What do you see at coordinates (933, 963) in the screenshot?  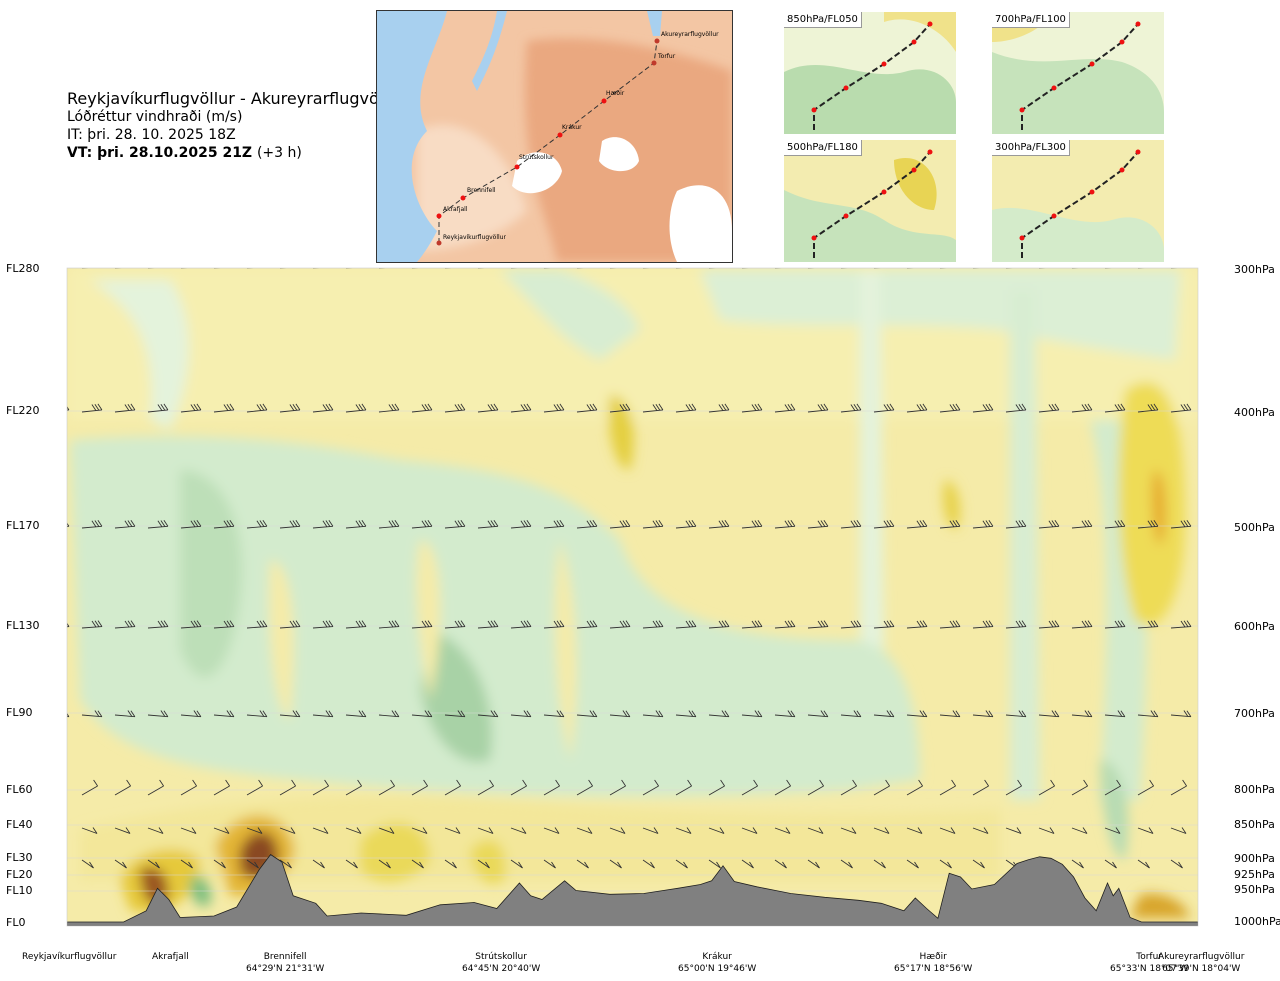 I see `location-haedir: Hæðir 65°17'N 18°56'W` at bounding box center [933, 963].